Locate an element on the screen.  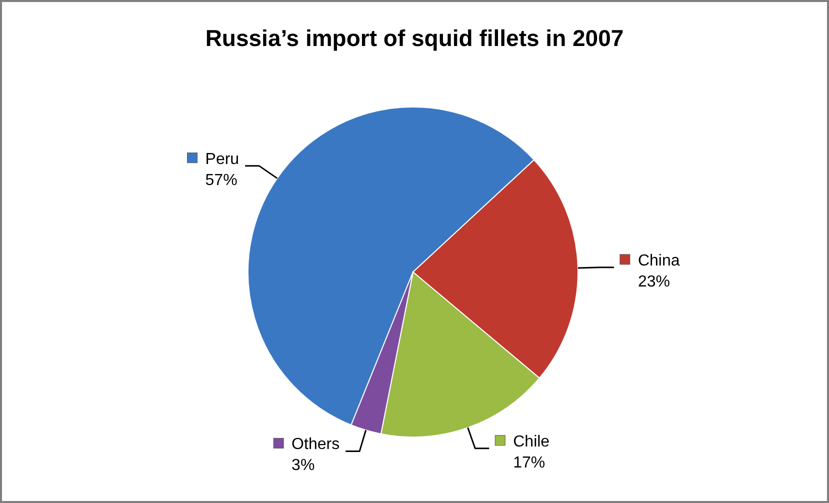
data-label: 3% is located at coordinates (303, 465).